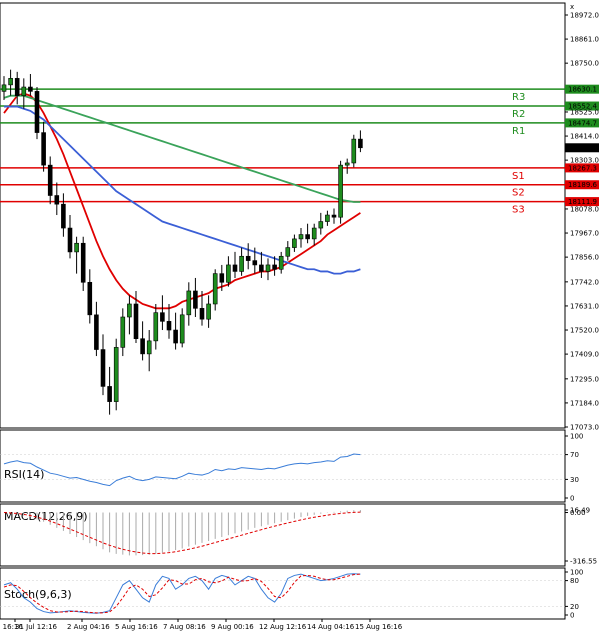 This screenshot has width=600, height=631. I want to click on macd-tick-label: 0.00, so click(578, 513).